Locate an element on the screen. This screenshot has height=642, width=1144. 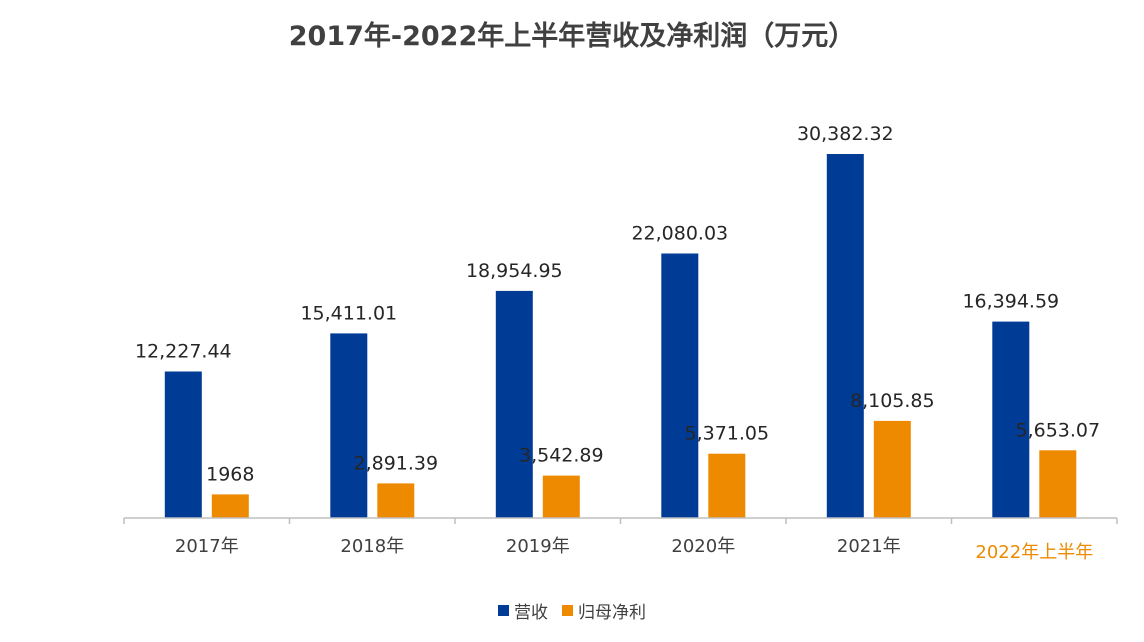
legend-item-revenue: 营收 is located at coordinates (523, 610).